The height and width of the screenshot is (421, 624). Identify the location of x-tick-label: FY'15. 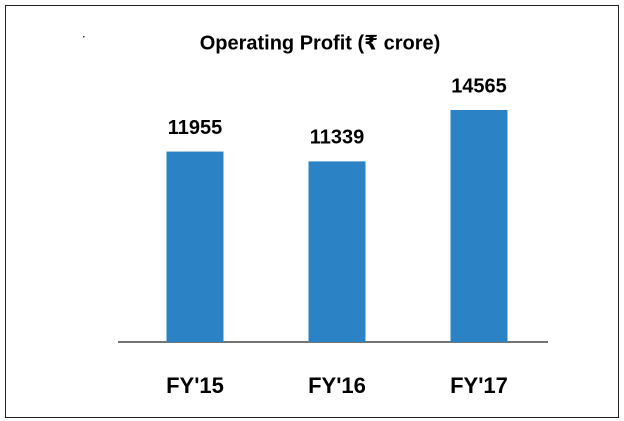
(195, 385).